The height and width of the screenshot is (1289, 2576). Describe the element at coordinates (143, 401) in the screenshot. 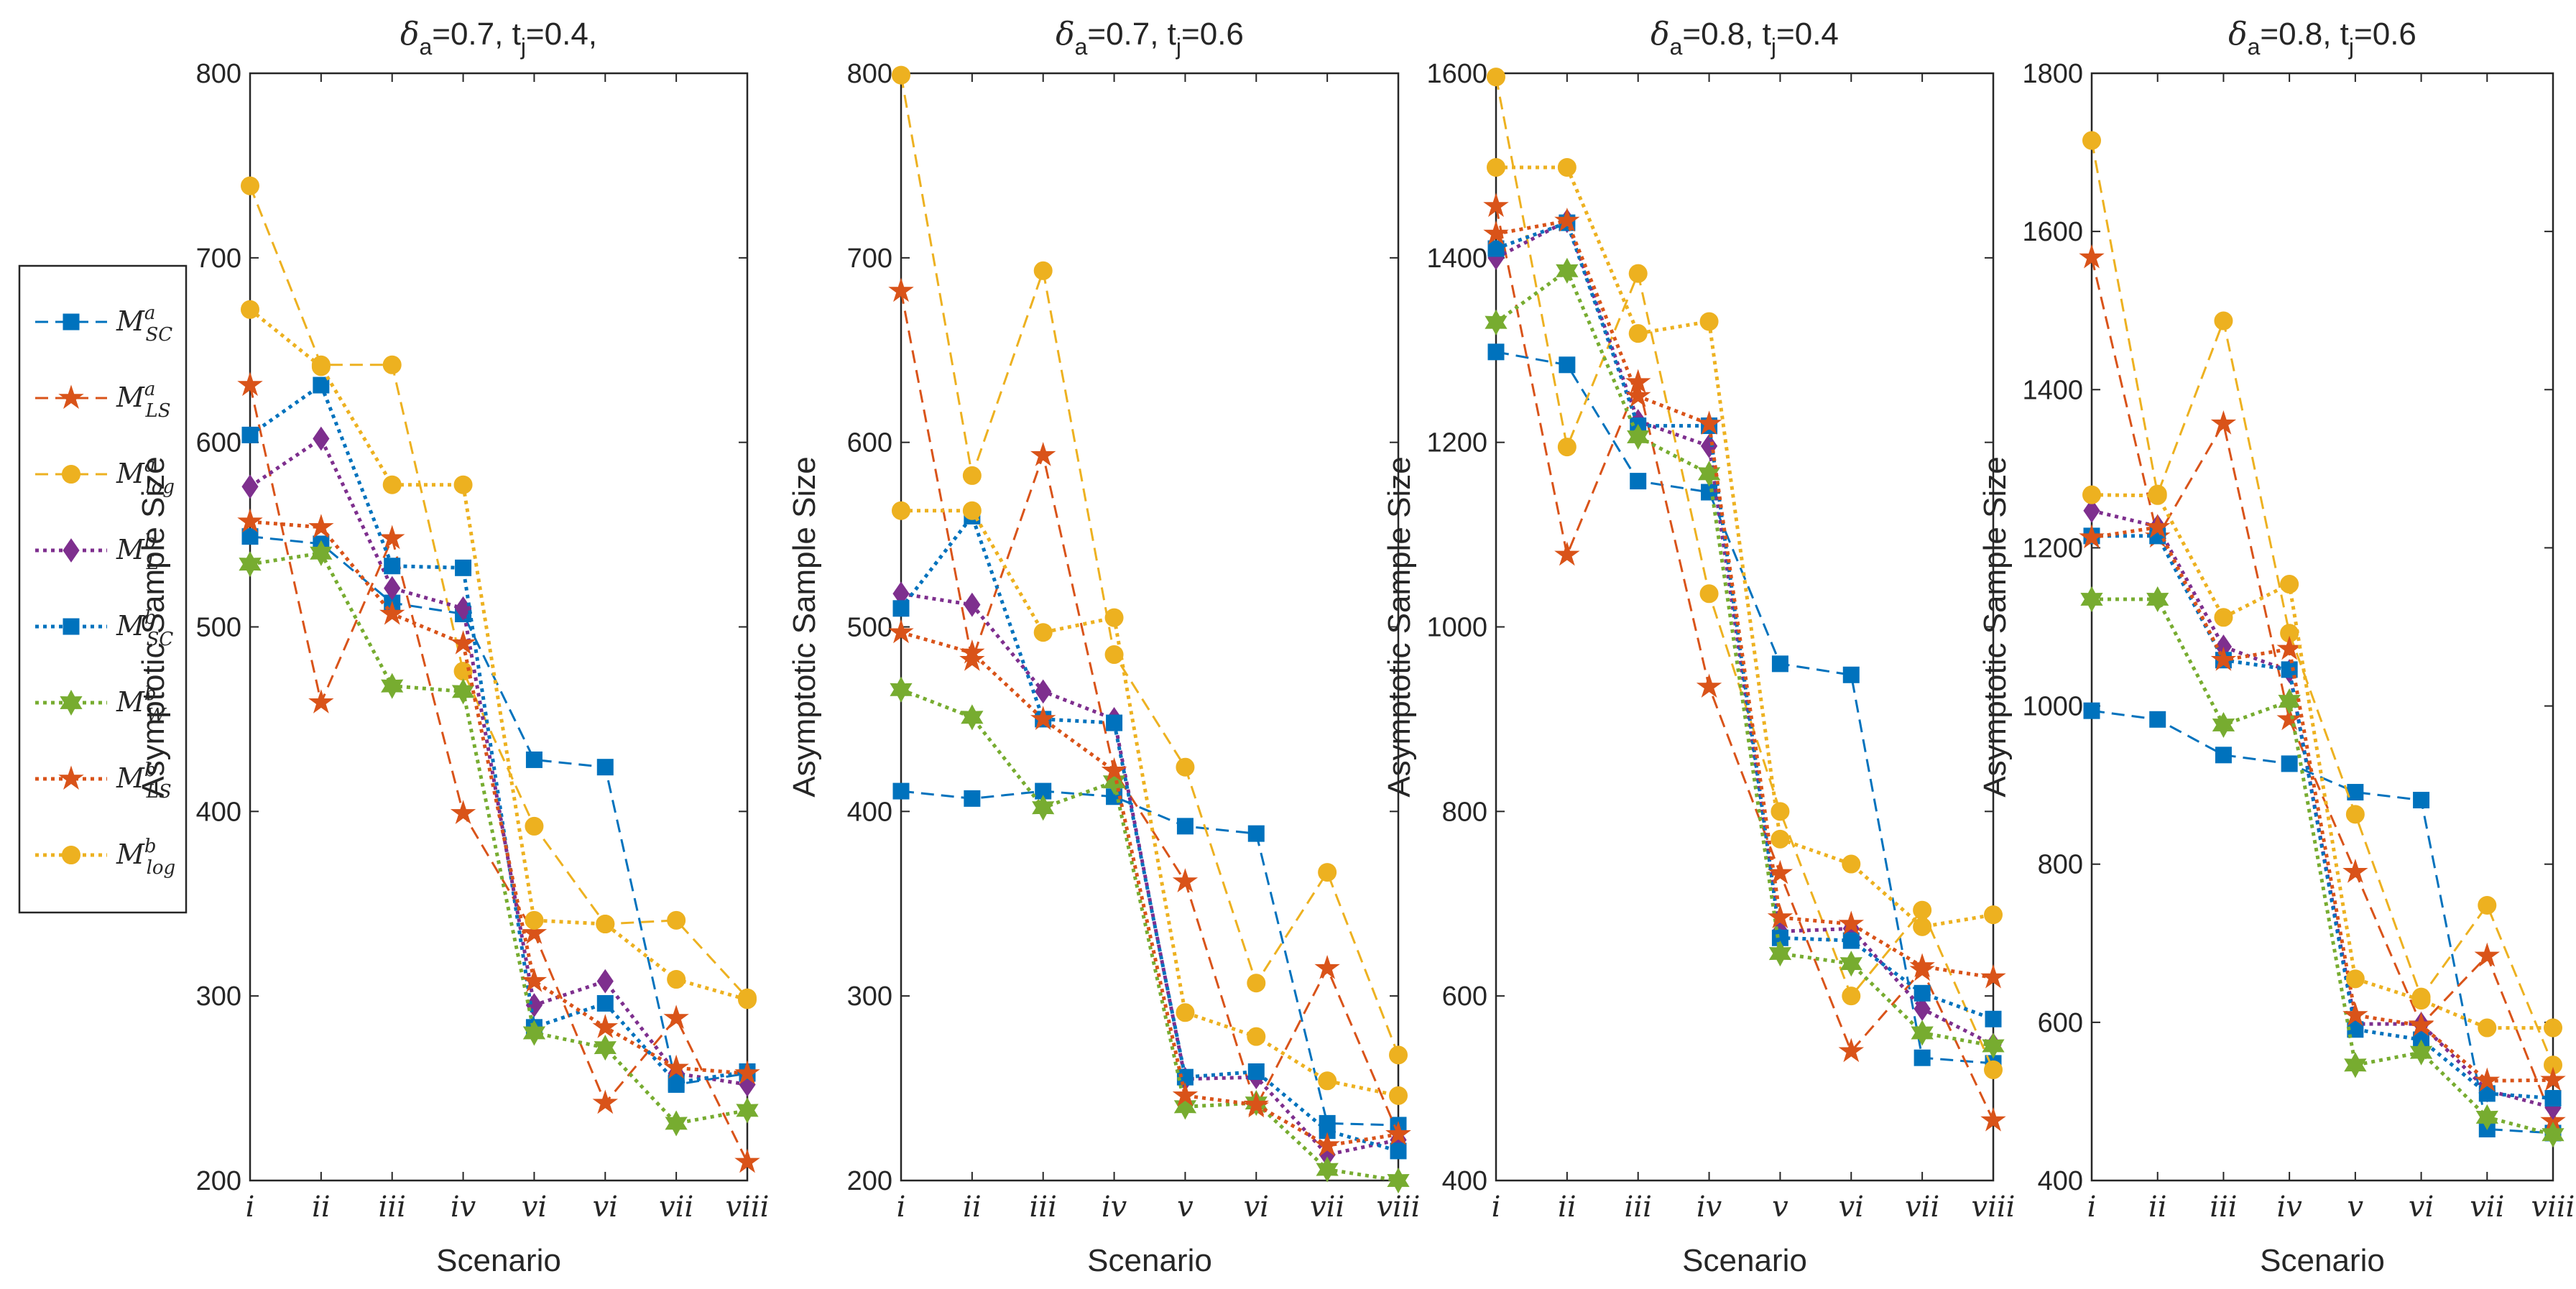

I see `legend-label: Ma LS` at that location.